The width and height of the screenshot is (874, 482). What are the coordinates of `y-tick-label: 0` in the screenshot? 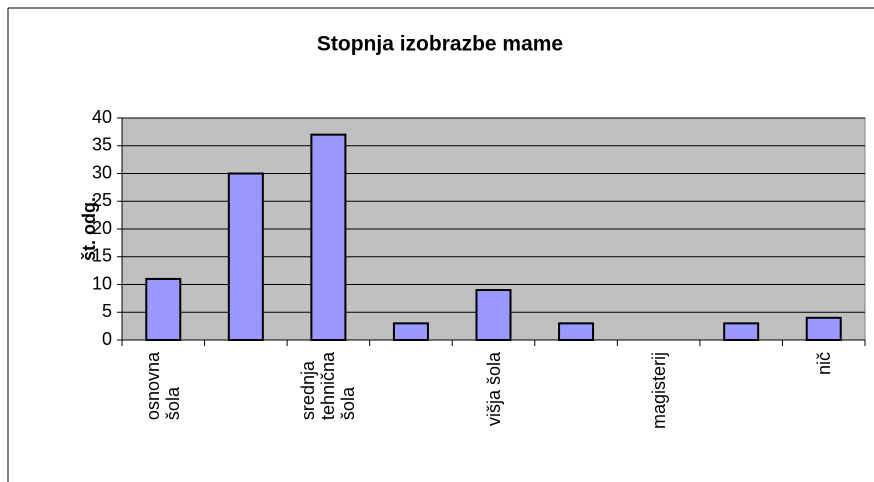 It's located at (107, 339).